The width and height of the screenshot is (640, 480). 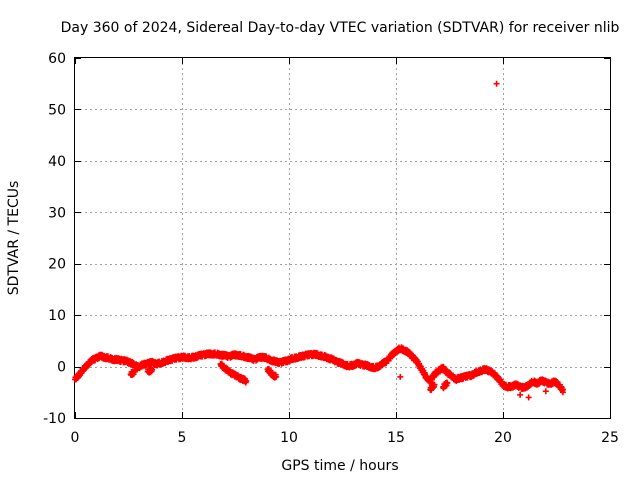 I want to click on y-tick-label: 30, so click(x=57, y=213).